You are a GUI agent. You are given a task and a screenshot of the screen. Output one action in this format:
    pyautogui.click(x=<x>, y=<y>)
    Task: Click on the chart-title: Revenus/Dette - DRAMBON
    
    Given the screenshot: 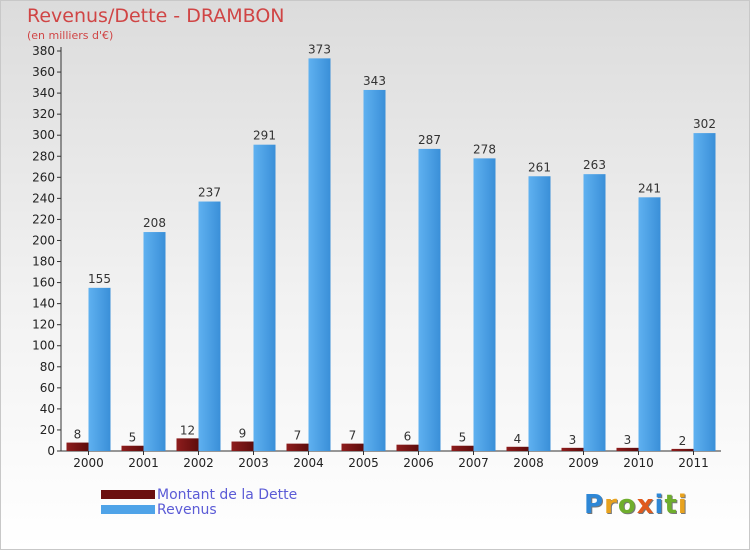 What is the action you would take?
    pyautogui.click(x=156, y=16)
    